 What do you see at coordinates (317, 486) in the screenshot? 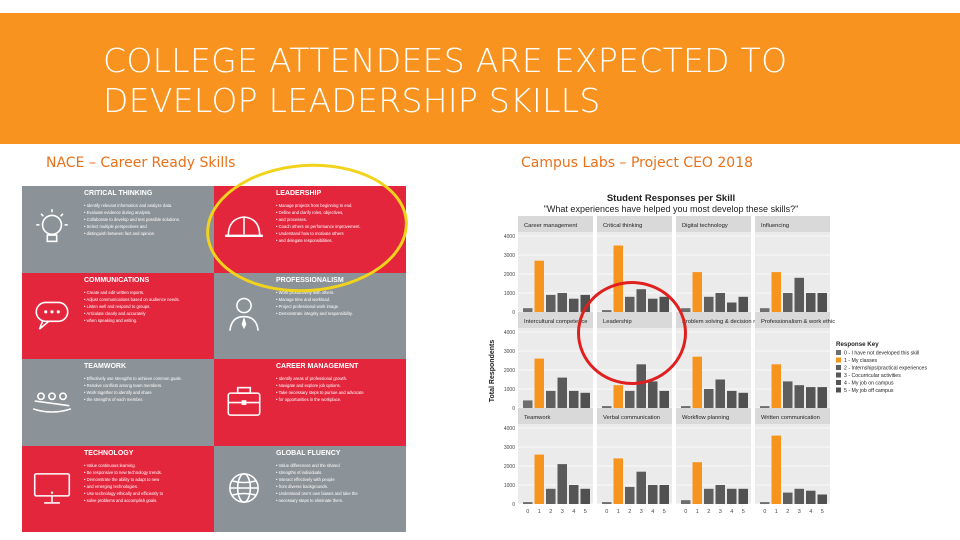
I see `nace-bullet: from diverse backgrounds.` at bounding box center [317, 486].